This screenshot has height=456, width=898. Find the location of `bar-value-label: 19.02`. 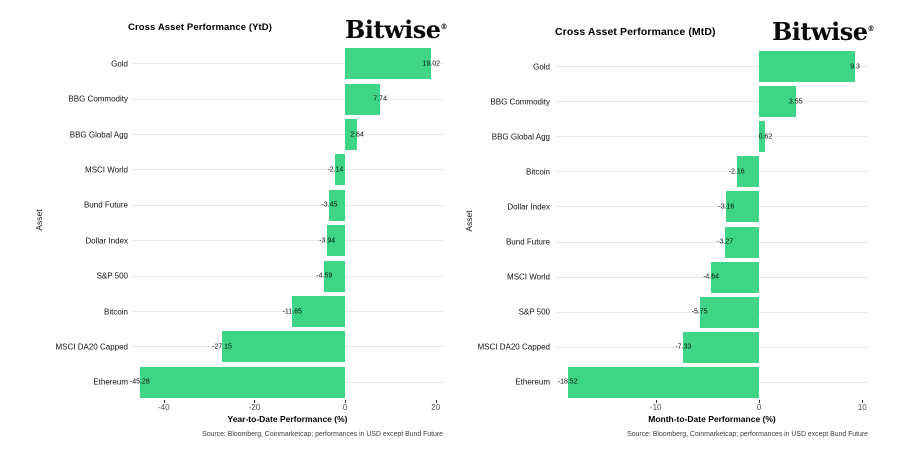

bar-value-label: 19.02 is located at coordinates (431, 64).